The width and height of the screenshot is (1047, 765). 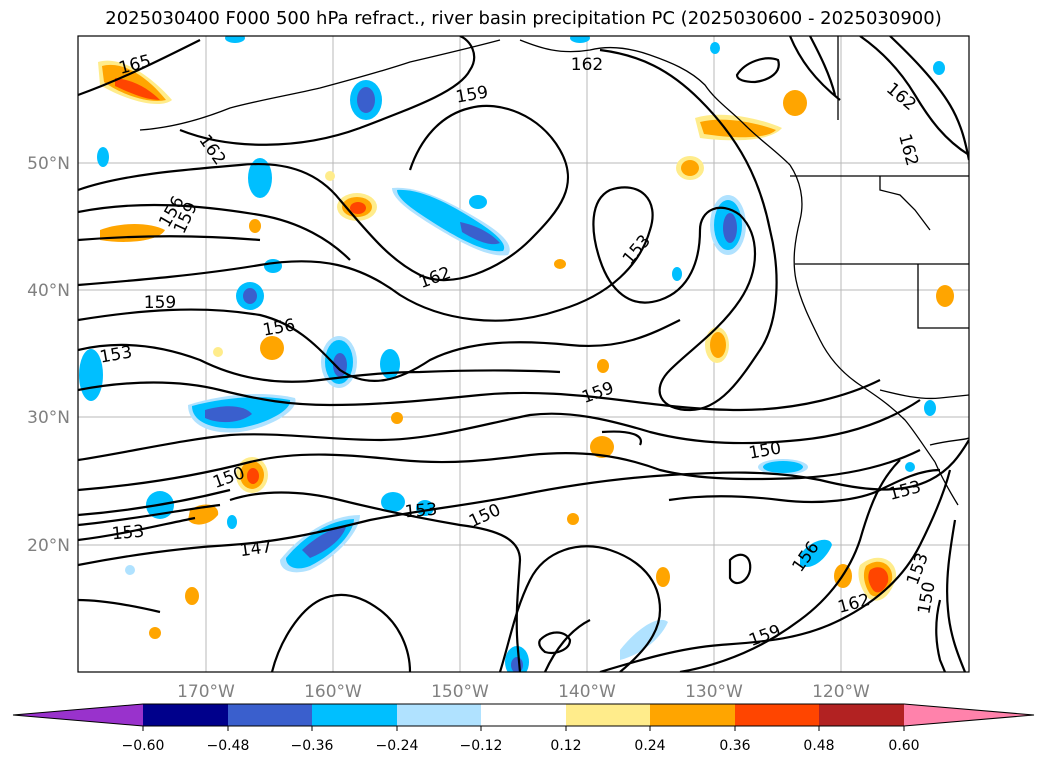 What do you see at coordinates (587, 65) in the screenshot?
I see `contour-label: 162` at bounding box center [587, 65].